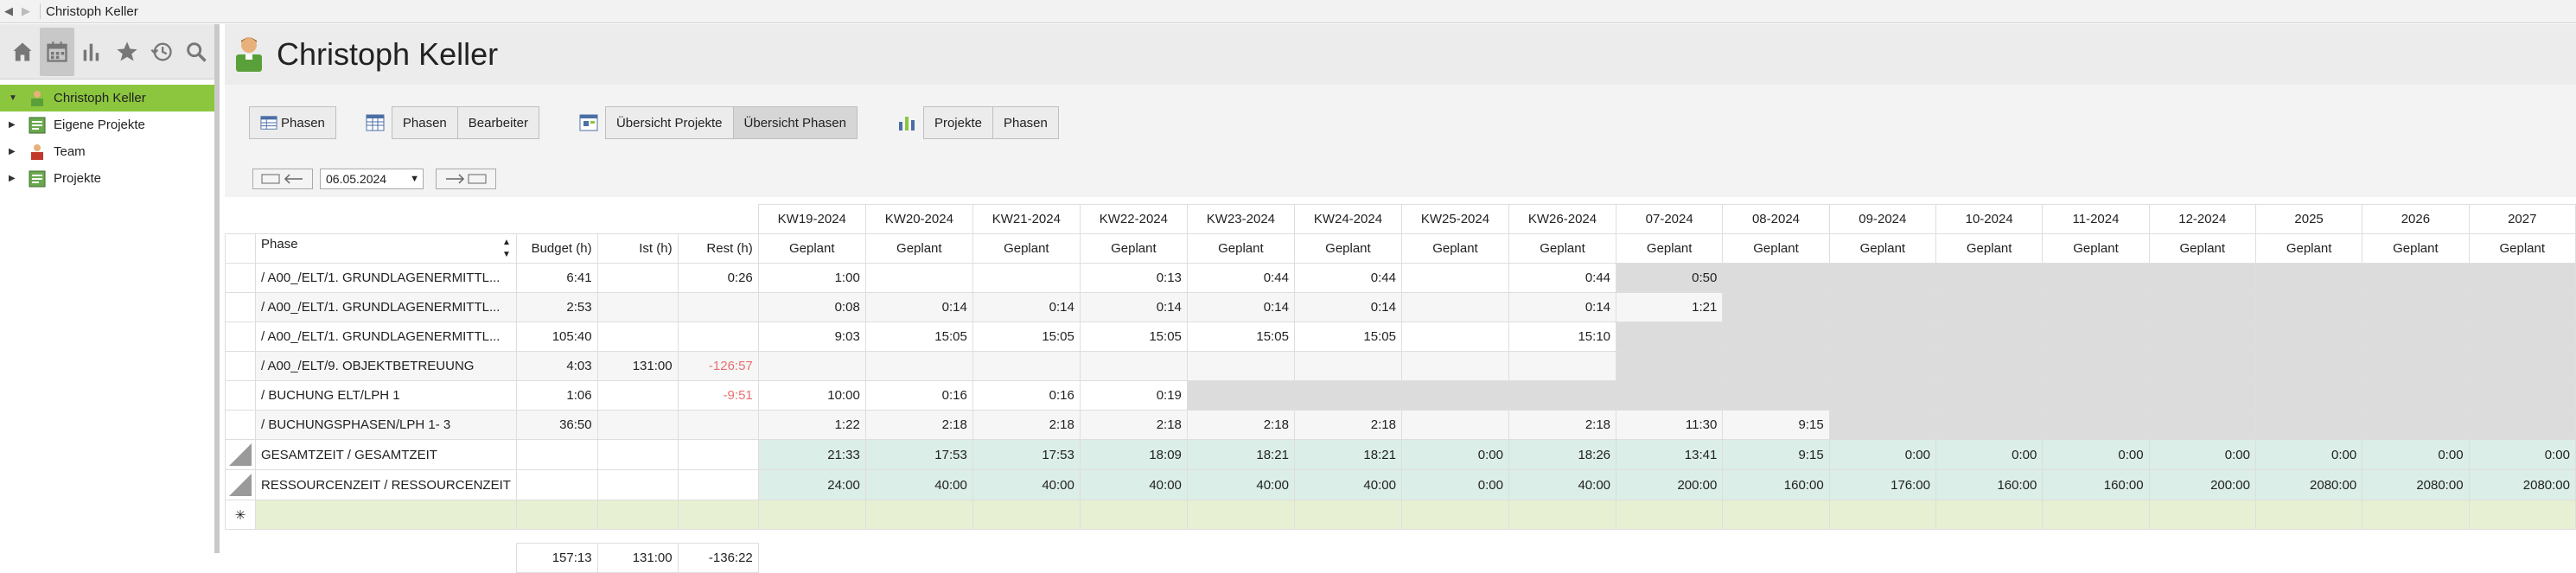  What do you see at coordinates (498, 123) in the screenshot?
I see `group-bearbeiter-button: Bearbeiter` at bounding box center [498, 123].